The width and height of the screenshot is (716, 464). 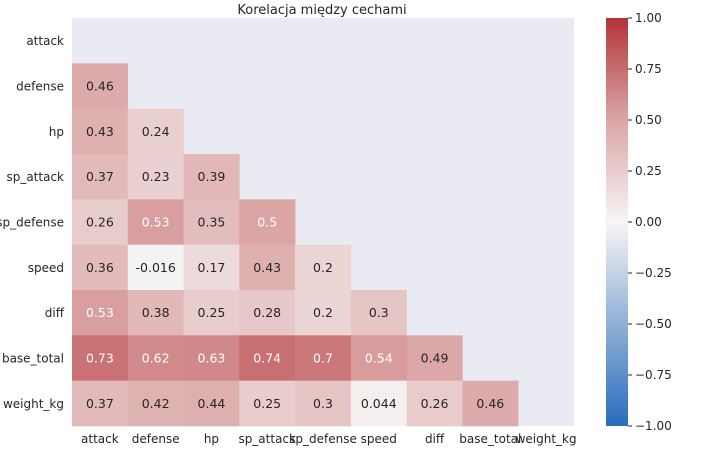 I want to click on heatmap-cell-speed-attack, so click(x=100, y=267).